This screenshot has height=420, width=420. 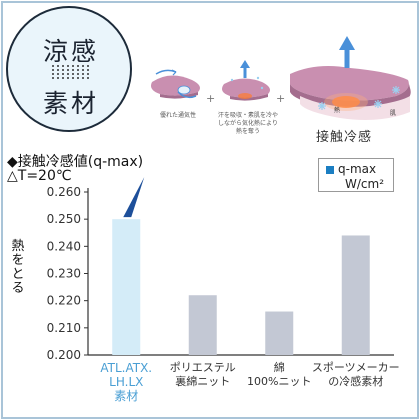 What do you see at coordinates (355, 367) in the screenshot?
I see `x-tick-label-line: スポーツメーカー` at bounding box center [355, 367].